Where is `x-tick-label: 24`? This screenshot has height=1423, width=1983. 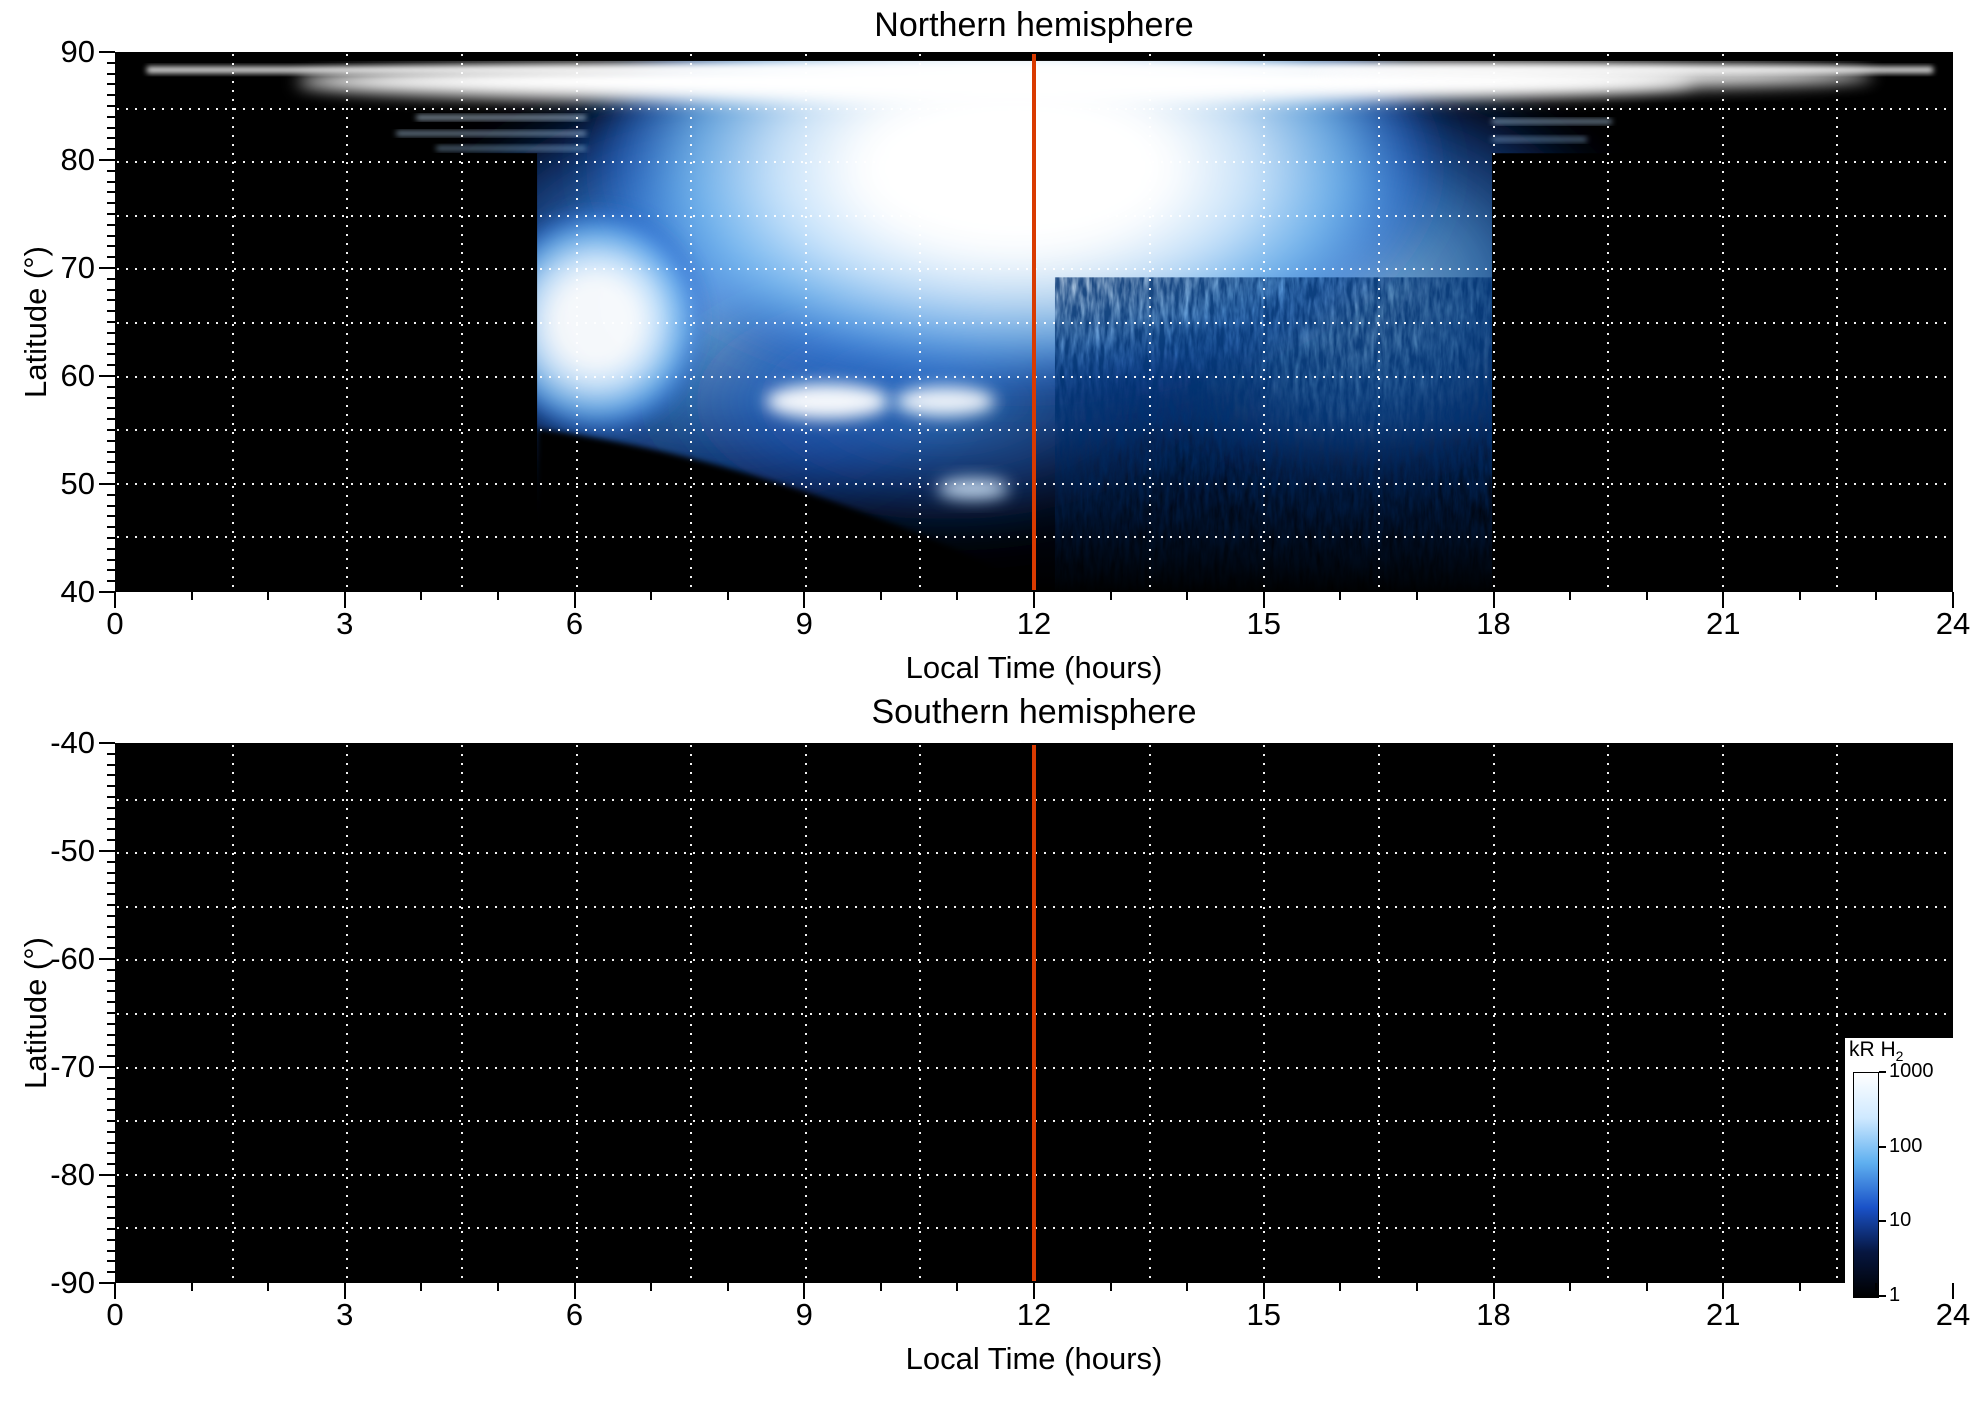
x-tick-label: 24 is located at coordinates (1953, 1314).